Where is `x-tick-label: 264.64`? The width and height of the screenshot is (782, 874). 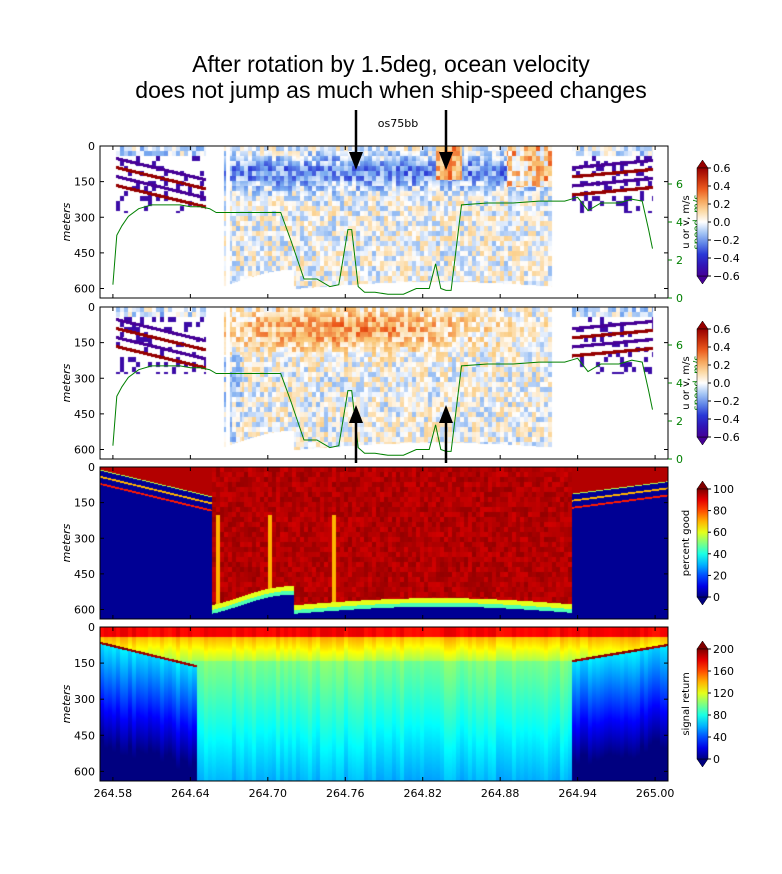 x-tick-label: 264.64 is located at coordinates (190, 793).